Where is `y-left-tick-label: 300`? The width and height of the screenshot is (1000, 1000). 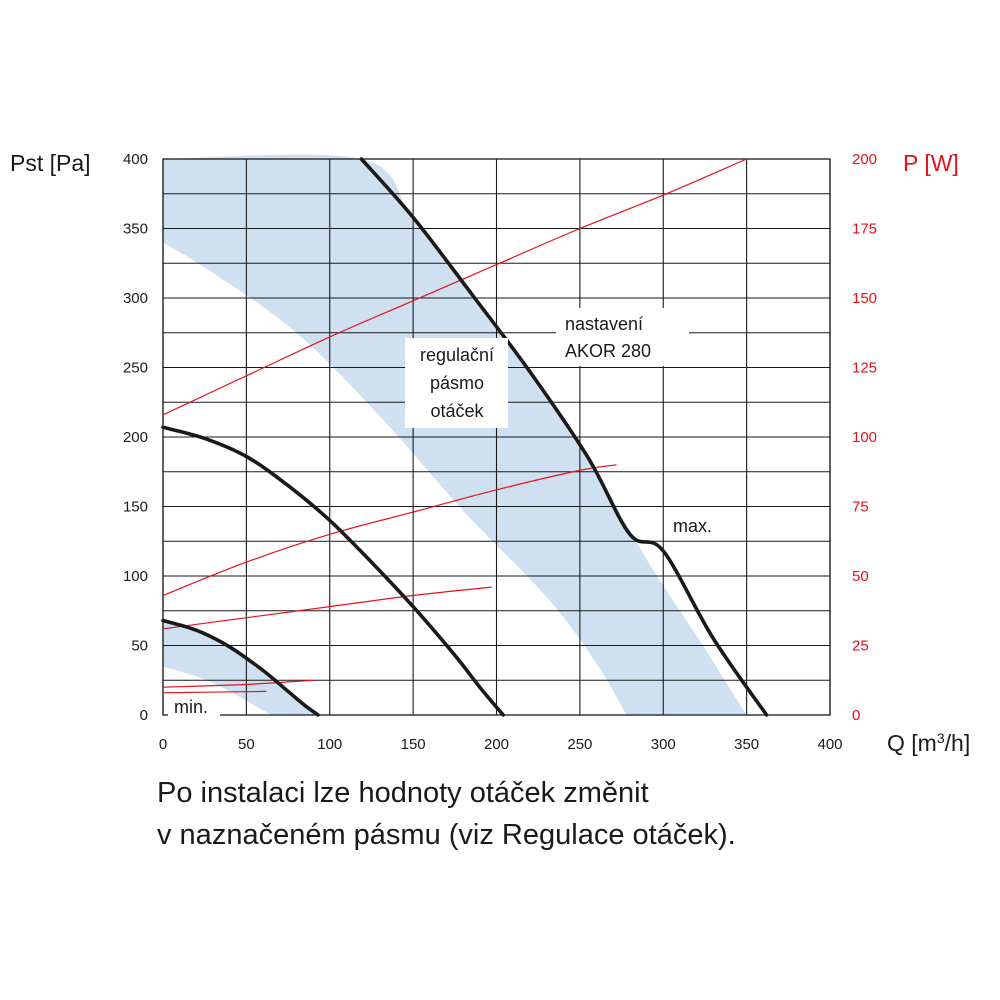
y-left-tick-label: 300 is located at coordinates (135, 298).